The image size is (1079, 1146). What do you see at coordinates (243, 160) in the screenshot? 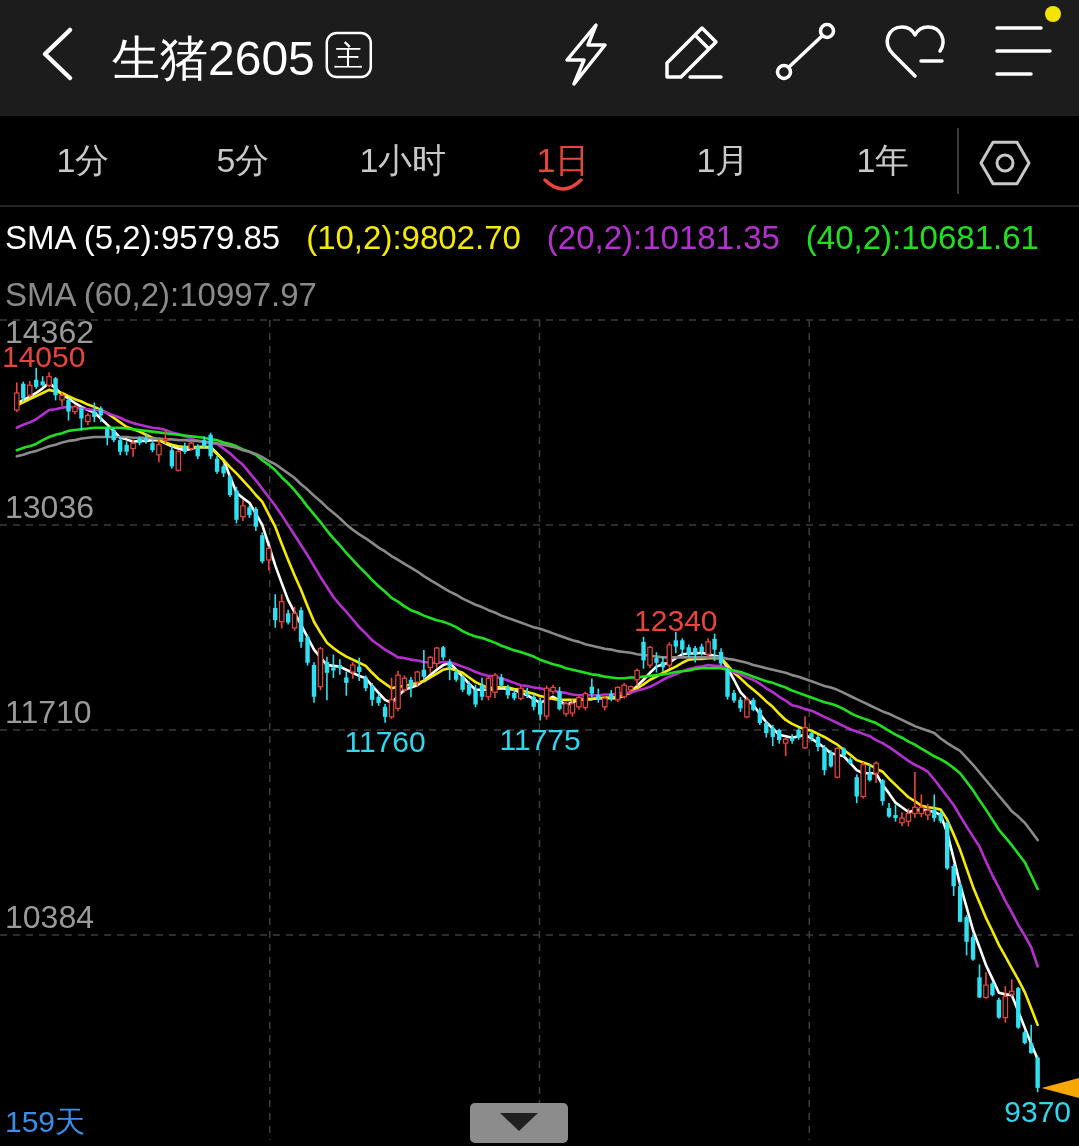
I see `tab-label: 5分` at bounding box center [243, 160].